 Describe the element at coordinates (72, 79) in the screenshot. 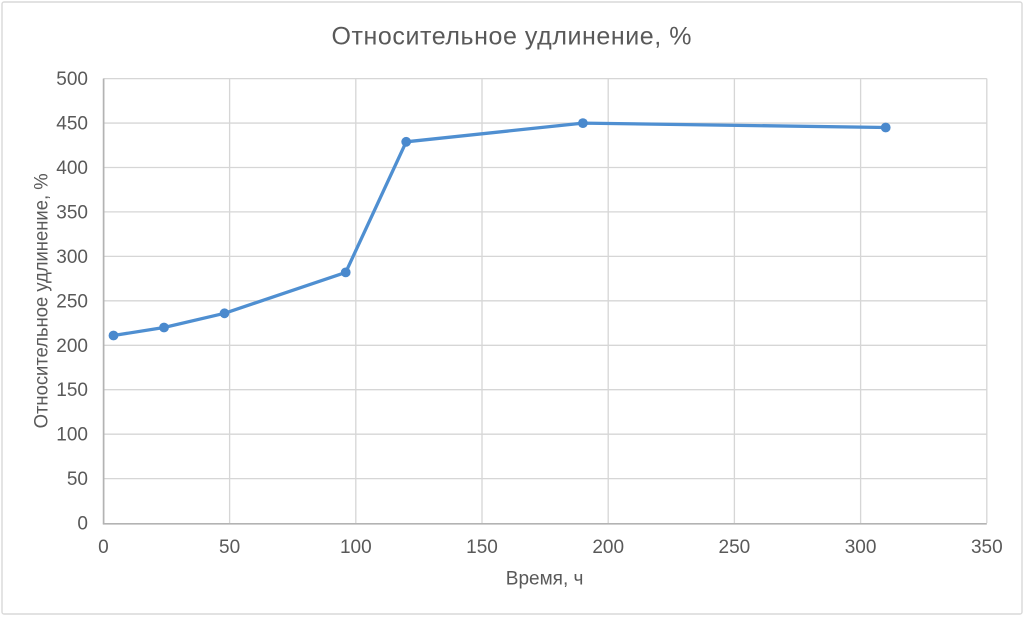

I see `svg-text: 500` at that location.